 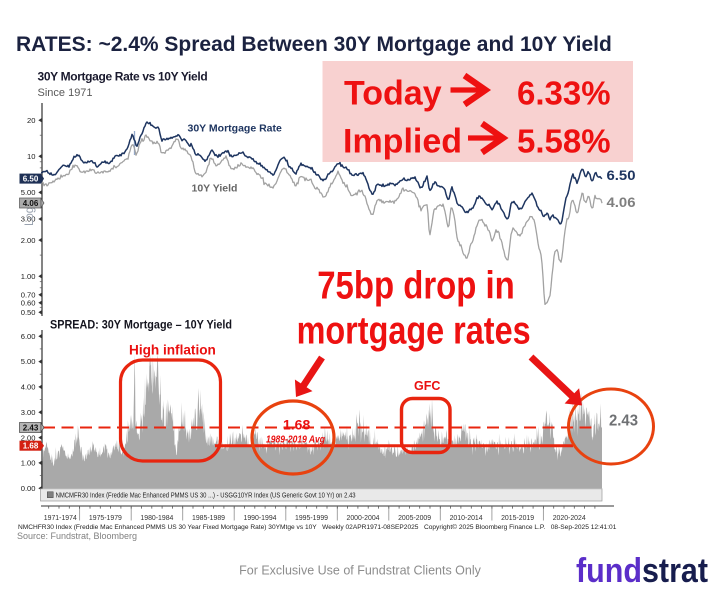 What do you see at coordinates (31, 120) in the screenshot?
I see `svg-text: 20` at bounding box center [31, 120].